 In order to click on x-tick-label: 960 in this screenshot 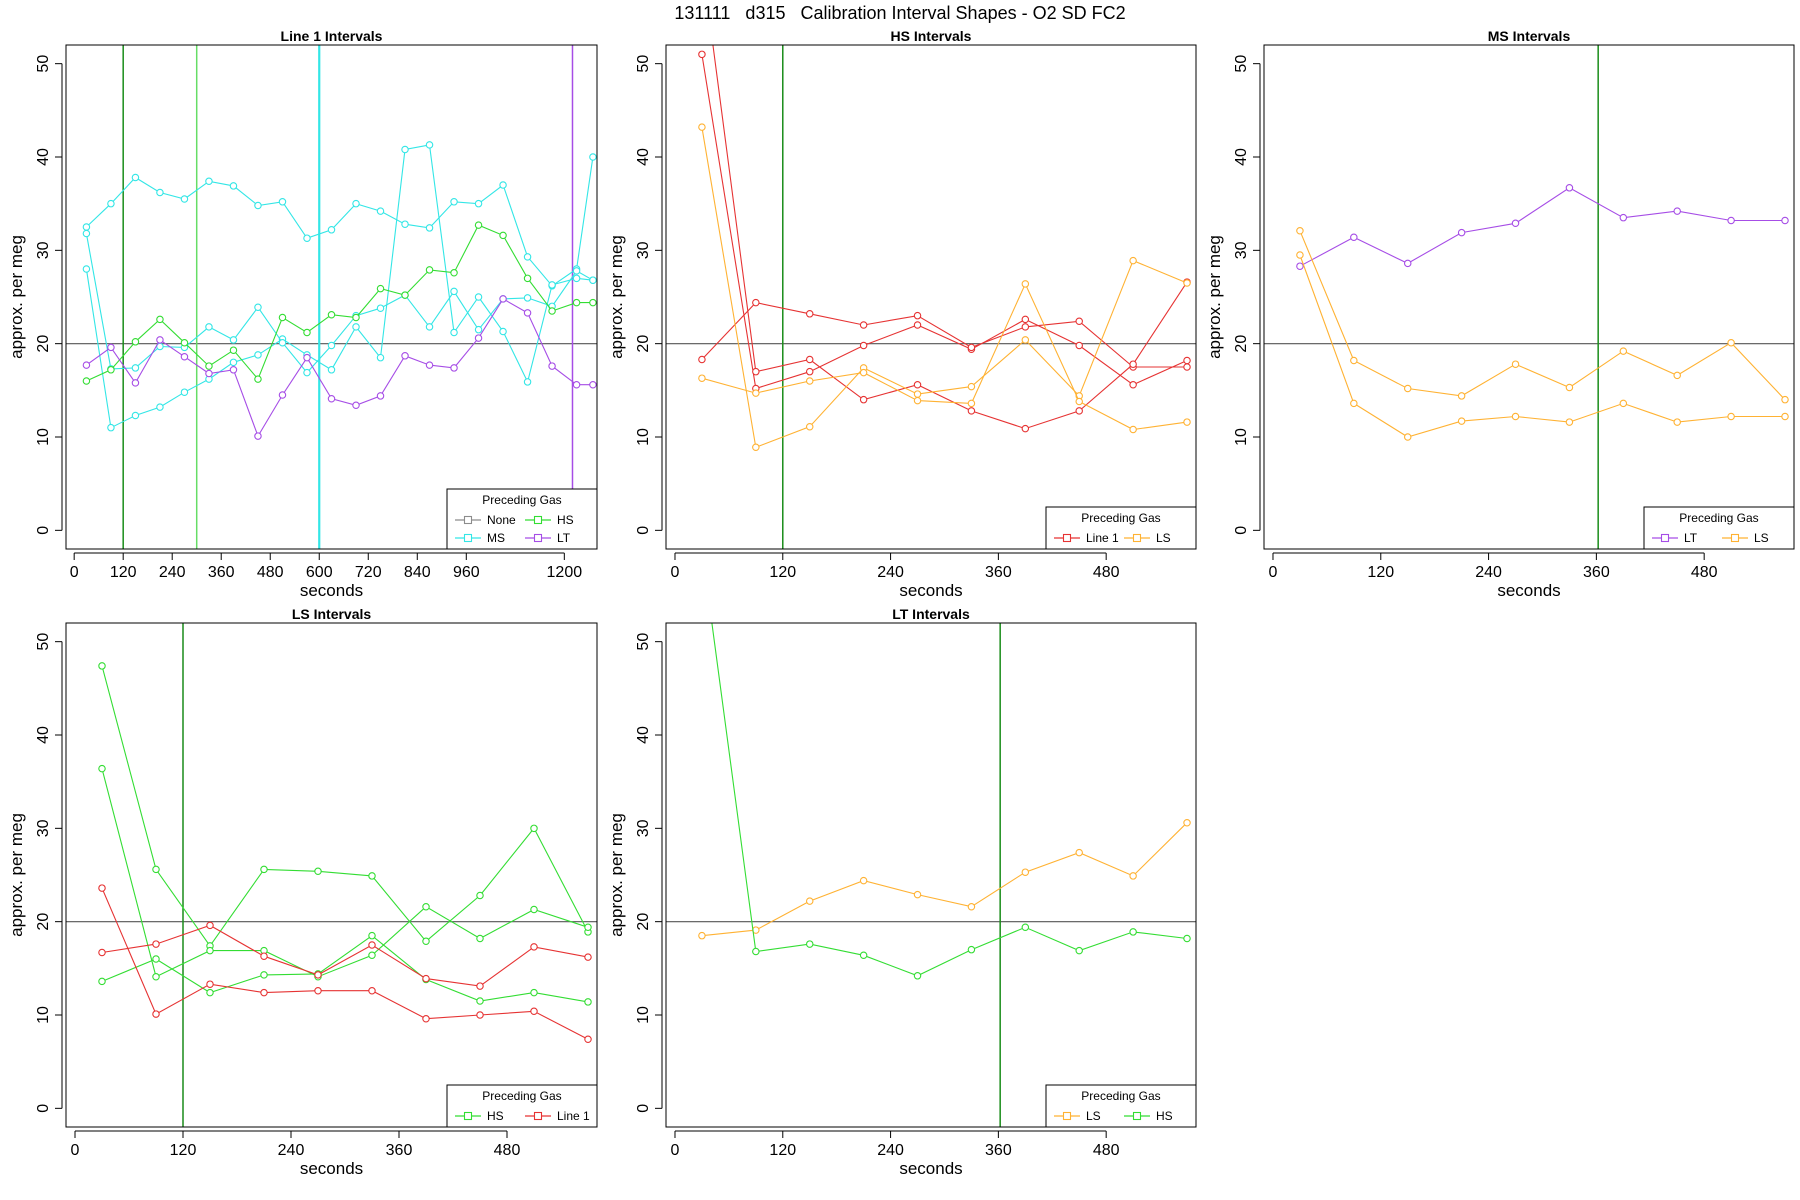, I will do `click(466, 572)`.